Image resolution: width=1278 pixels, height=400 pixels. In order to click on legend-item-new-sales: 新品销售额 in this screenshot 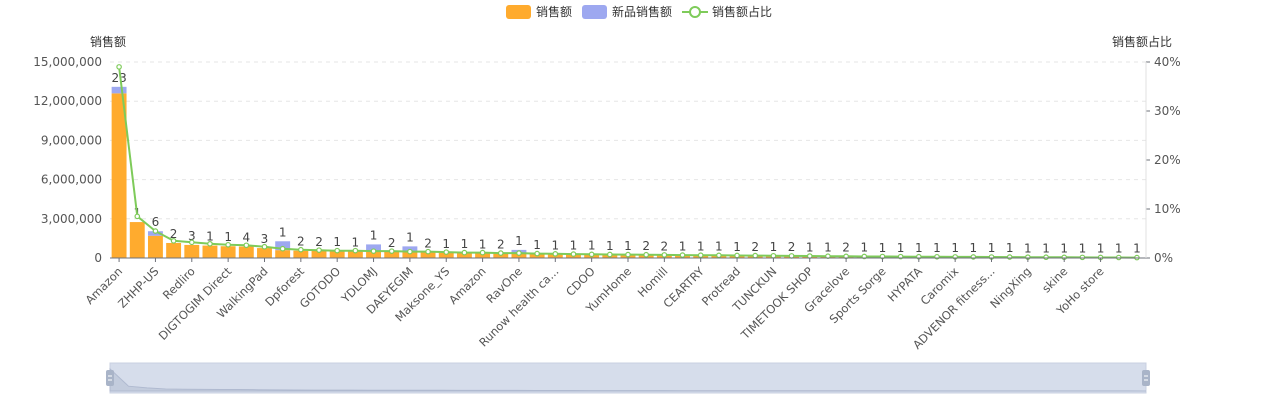, I will do `click(627, 11)`.